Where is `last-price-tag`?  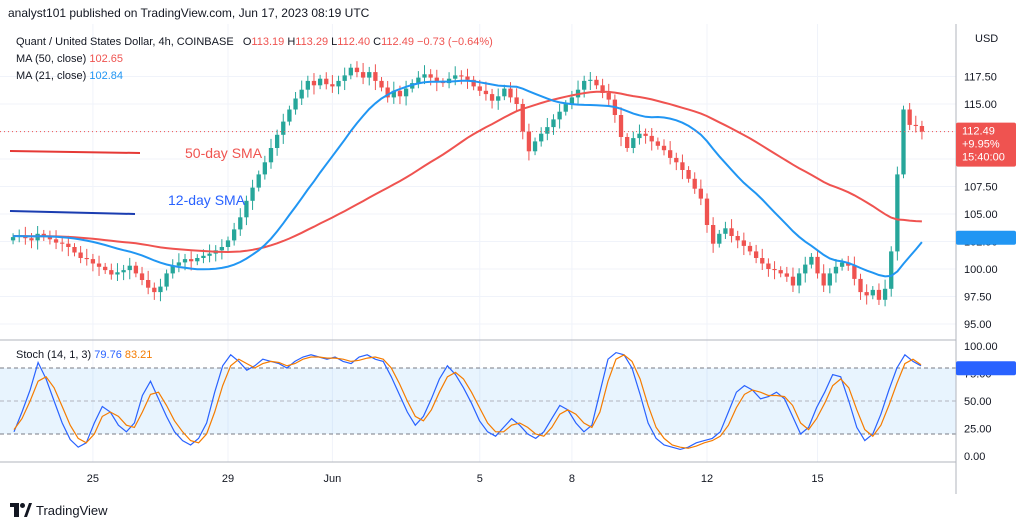
last-price-tag is located at coordinates (986, 144).